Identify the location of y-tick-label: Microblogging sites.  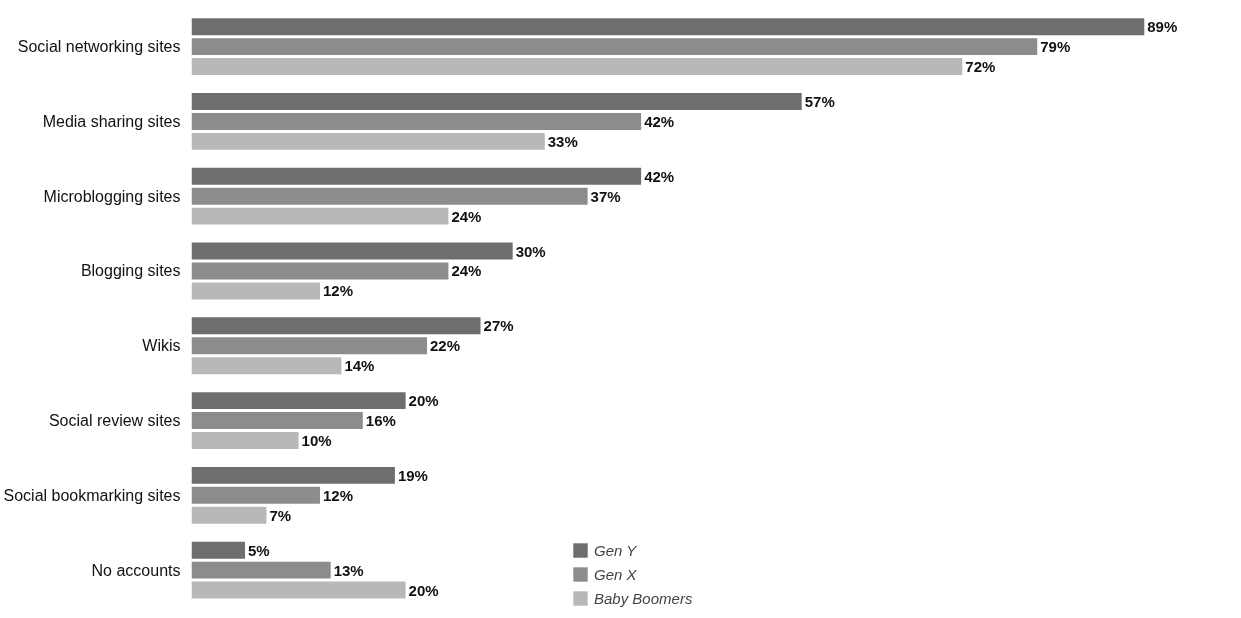
(112, 196).